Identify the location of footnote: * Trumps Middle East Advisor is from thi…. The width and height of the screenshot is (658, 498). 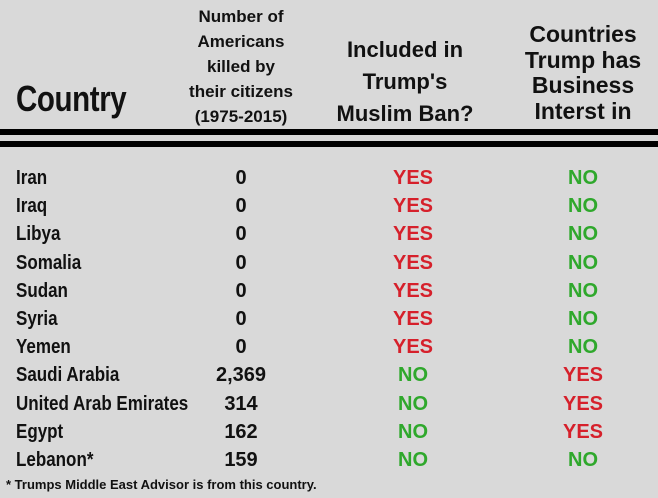
(161, 484).